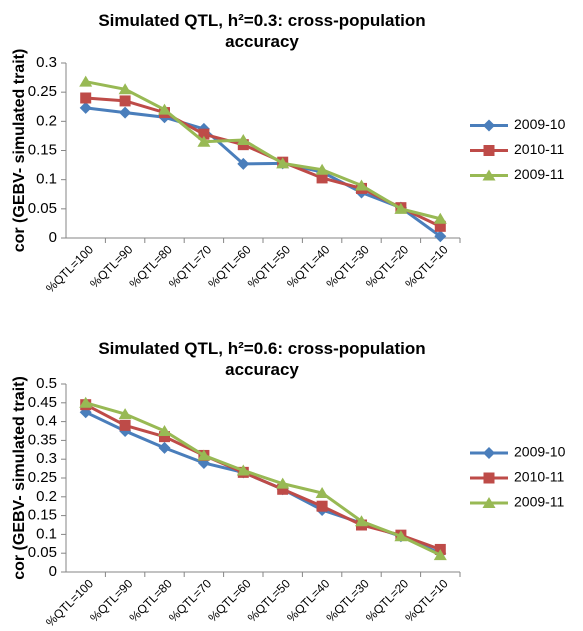 The width and height of the screenshot is (583, 631). I want to click on y-tick-label: 0.5, so click(46, 383).